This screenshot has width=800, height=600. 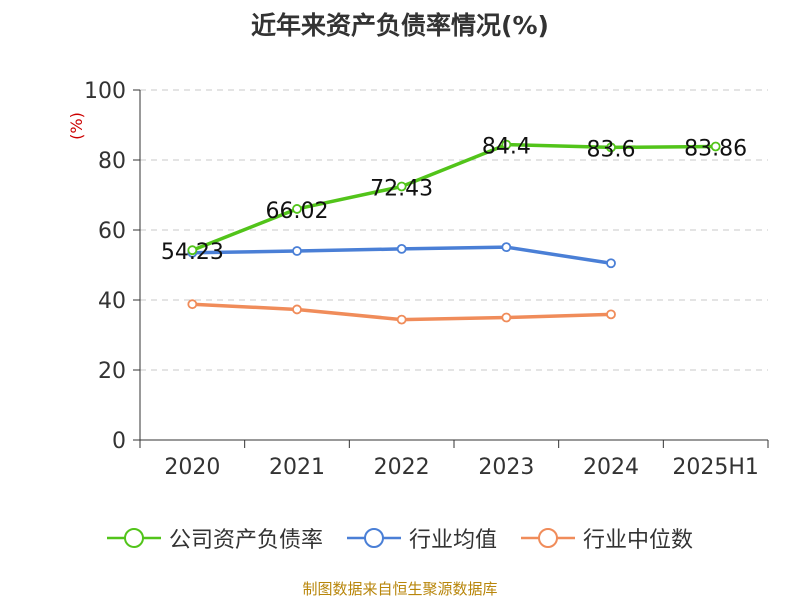 I want to click on x-tick-label: 2025H1, so click(x=715, y=467).